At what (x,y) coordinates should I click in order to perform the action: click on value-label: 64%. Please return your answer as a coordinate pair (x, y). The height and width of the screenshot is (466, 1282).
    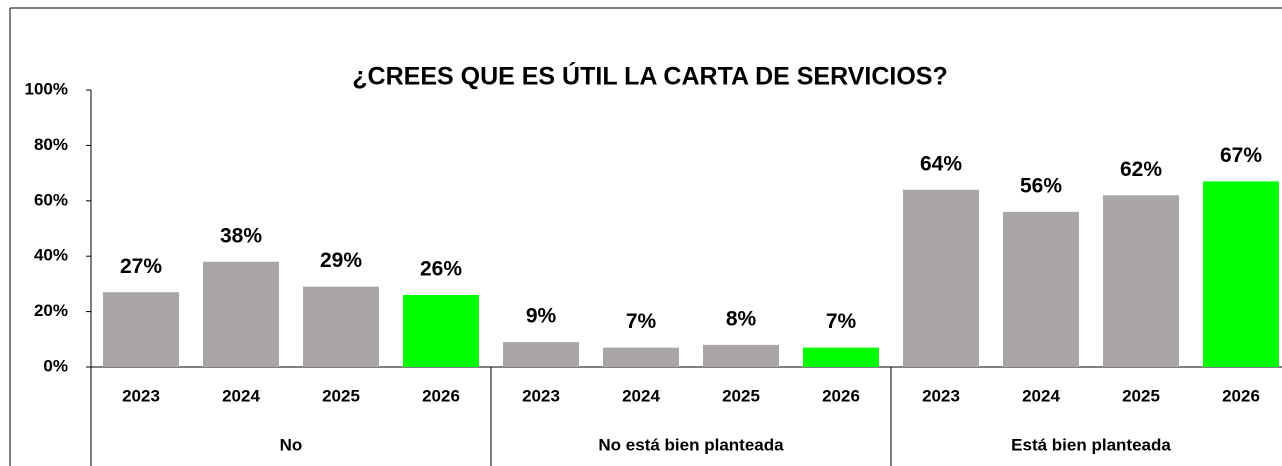
    Looking at the image, I should click on (941, 163).